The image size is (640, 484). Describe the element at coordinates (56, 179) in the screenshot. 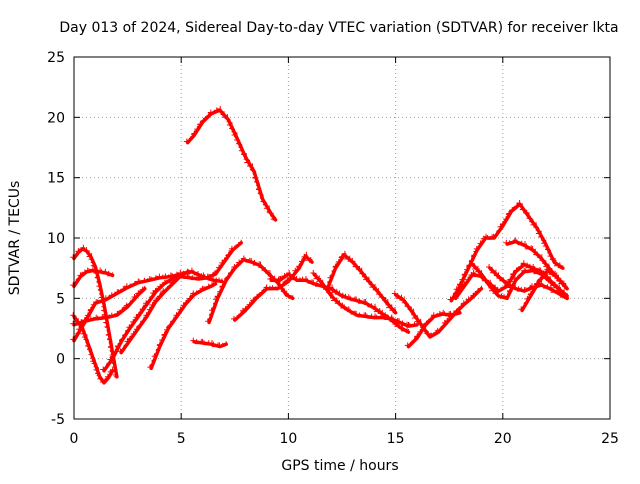

I see `y-tick-label: 15` at that location.